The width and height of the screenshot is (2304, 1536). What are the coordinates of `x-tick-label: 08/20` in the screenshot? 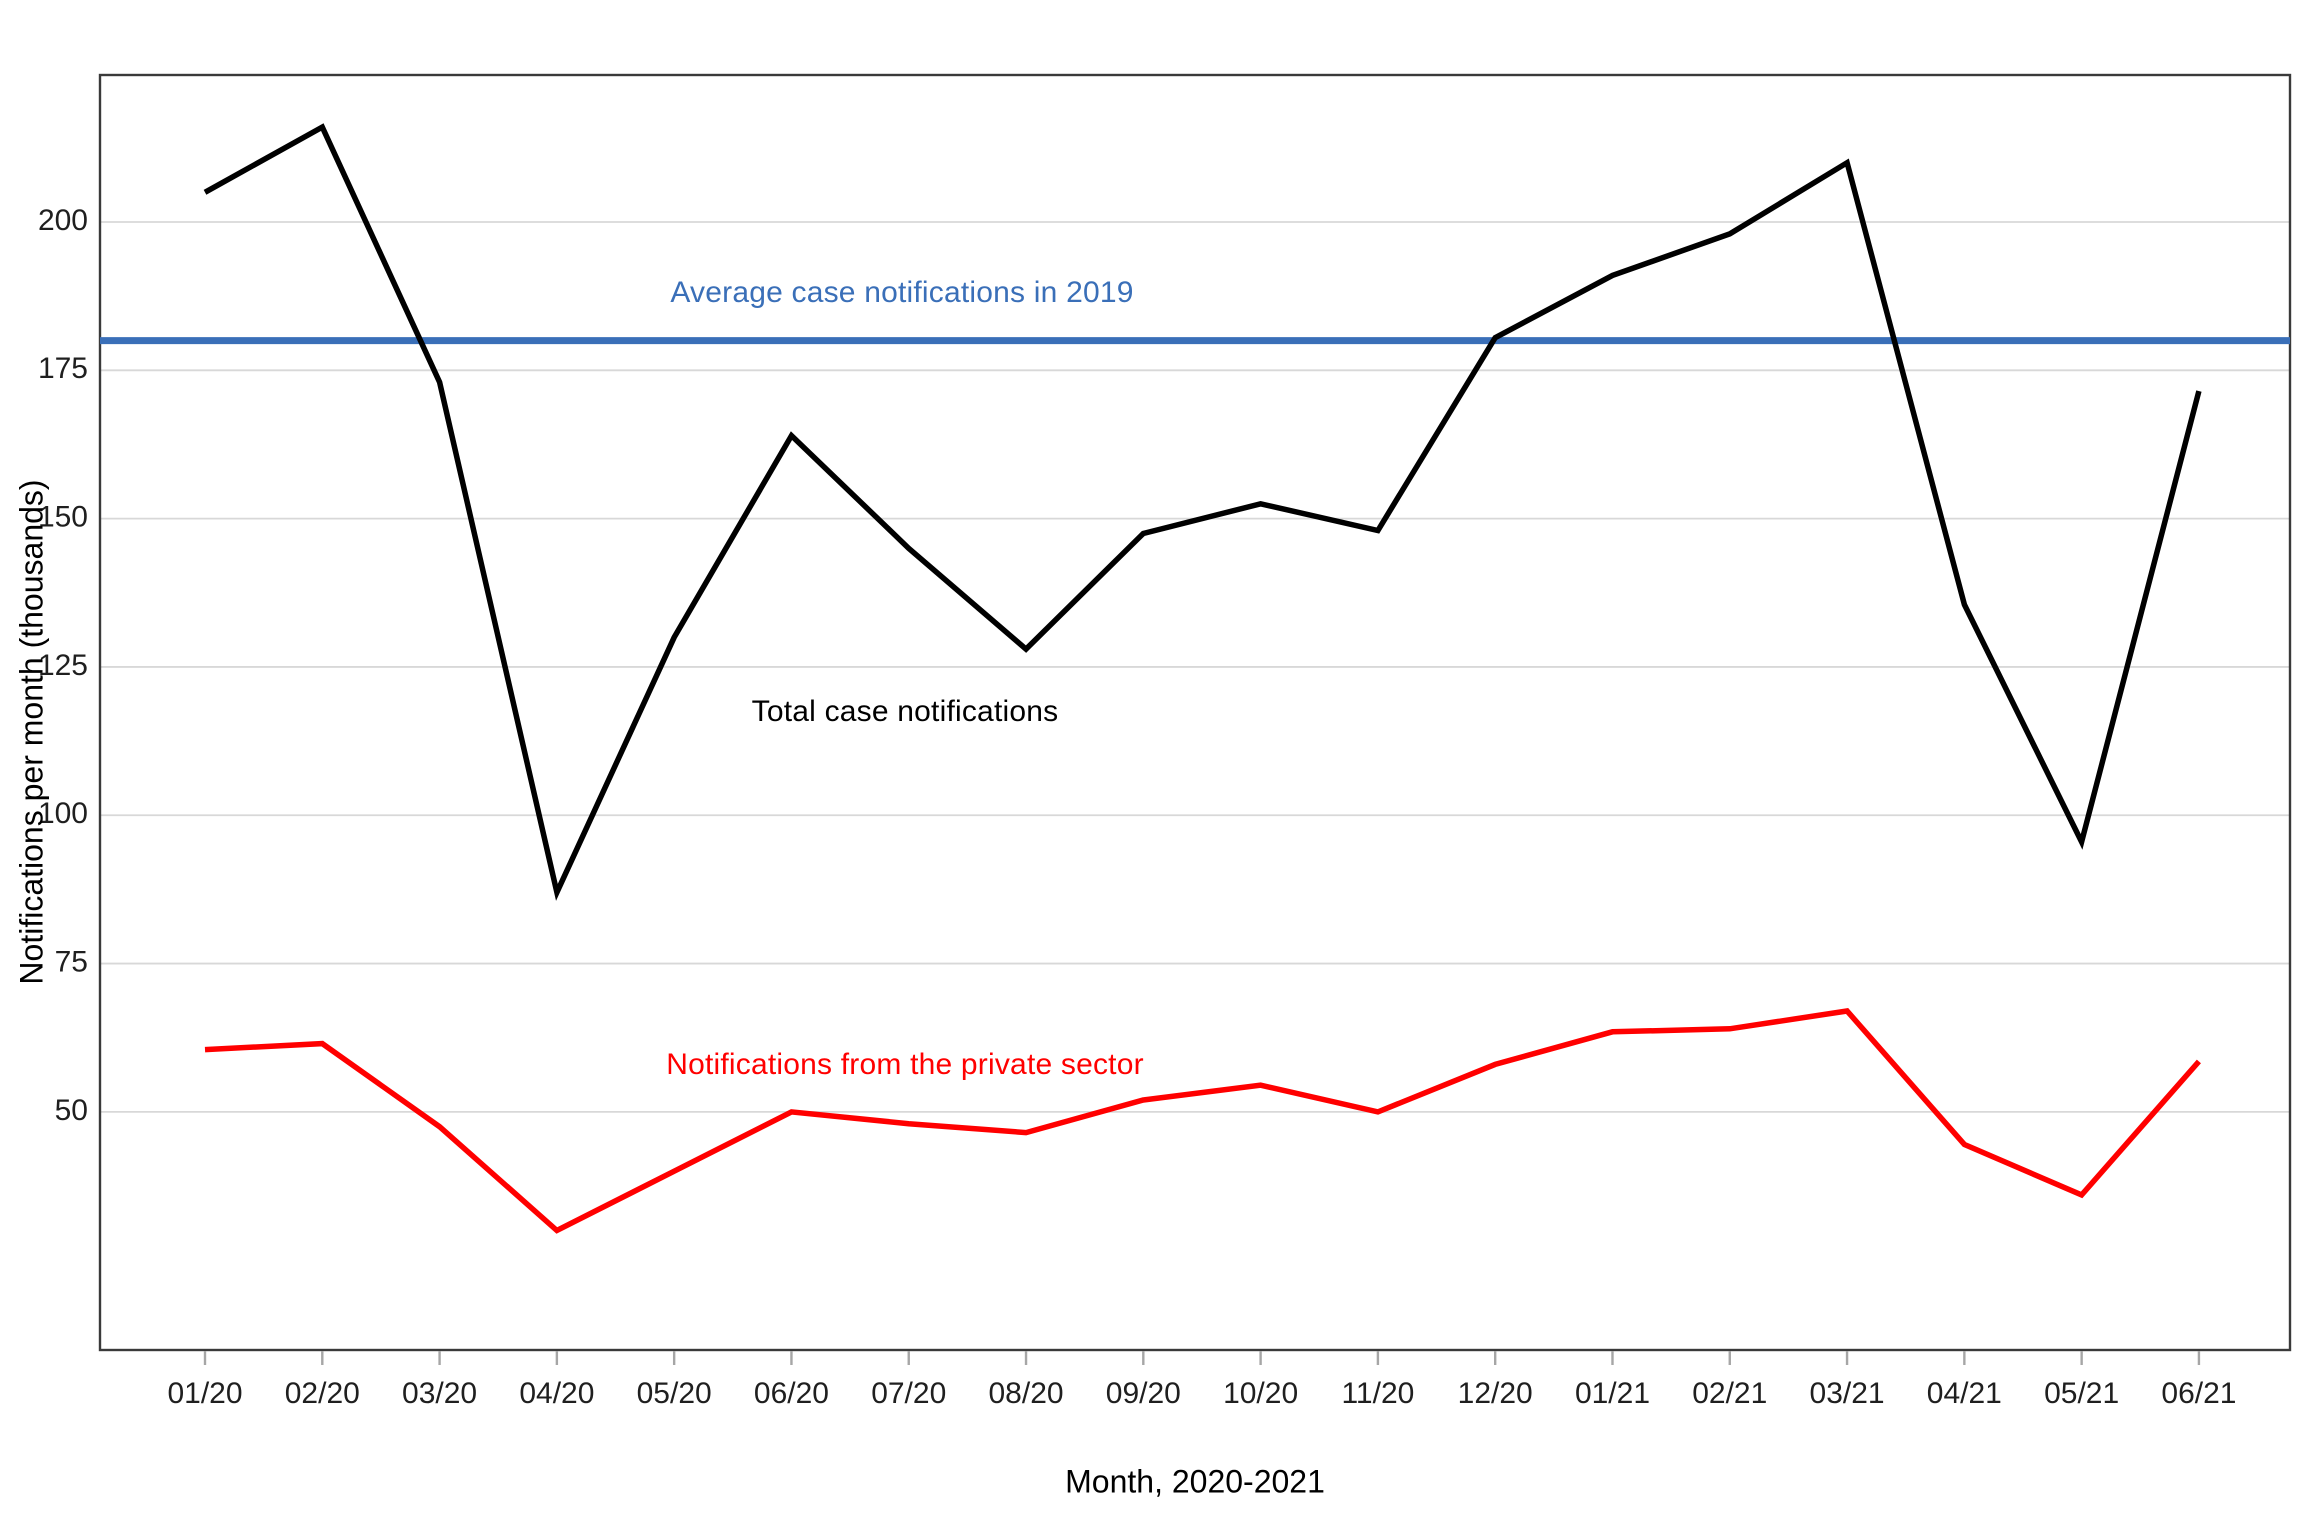 It's located at (1025, 1393).